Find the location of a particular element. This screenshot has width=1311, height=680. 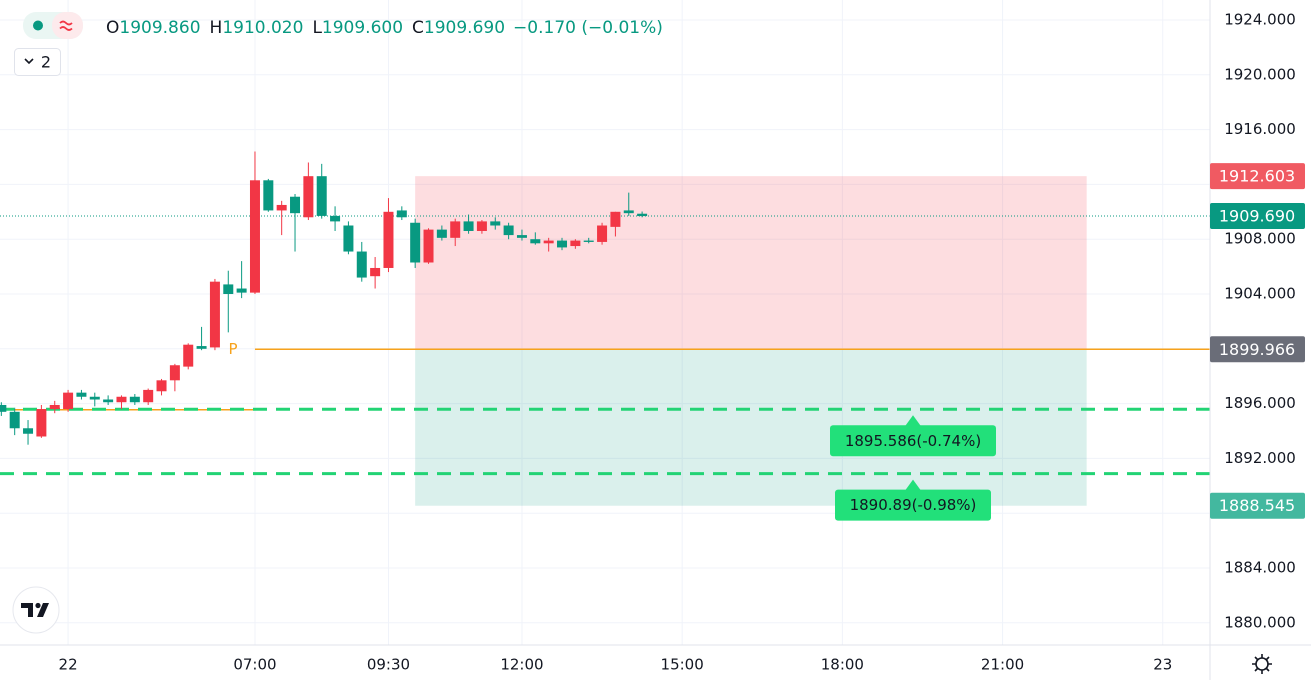

x-tick-label: 21:00 is located at coordinates (1002, 665).